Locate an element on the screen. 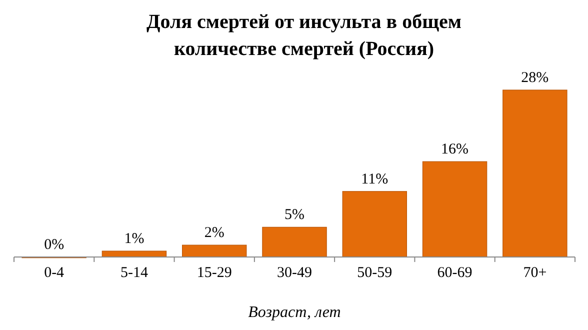 This screenshot has height=330, width=588. data-label: 11% is located at coordinates (374, 179).